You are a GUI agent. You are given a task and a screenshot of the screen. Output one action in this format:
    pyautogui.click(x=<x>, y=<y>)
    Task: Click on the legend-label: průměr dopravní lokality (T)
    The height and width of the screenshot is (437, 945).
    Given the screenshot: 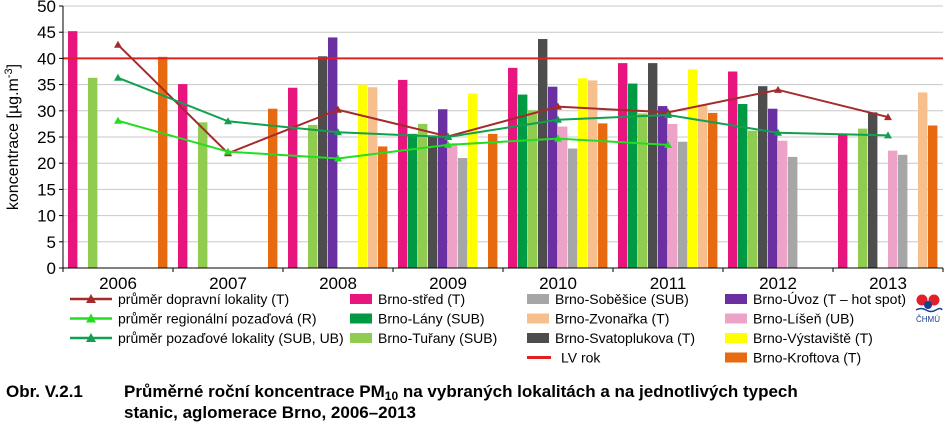 What is the action you would take?
    pyautogui.click(x=203, y=299)
    